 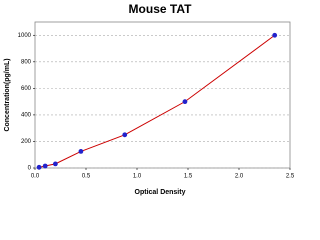 What do you see at coordinates (7, 94) in the screenshot?
I see `y-axis-title: Concentration(pg/mL)` at bounding box center [7, 94].